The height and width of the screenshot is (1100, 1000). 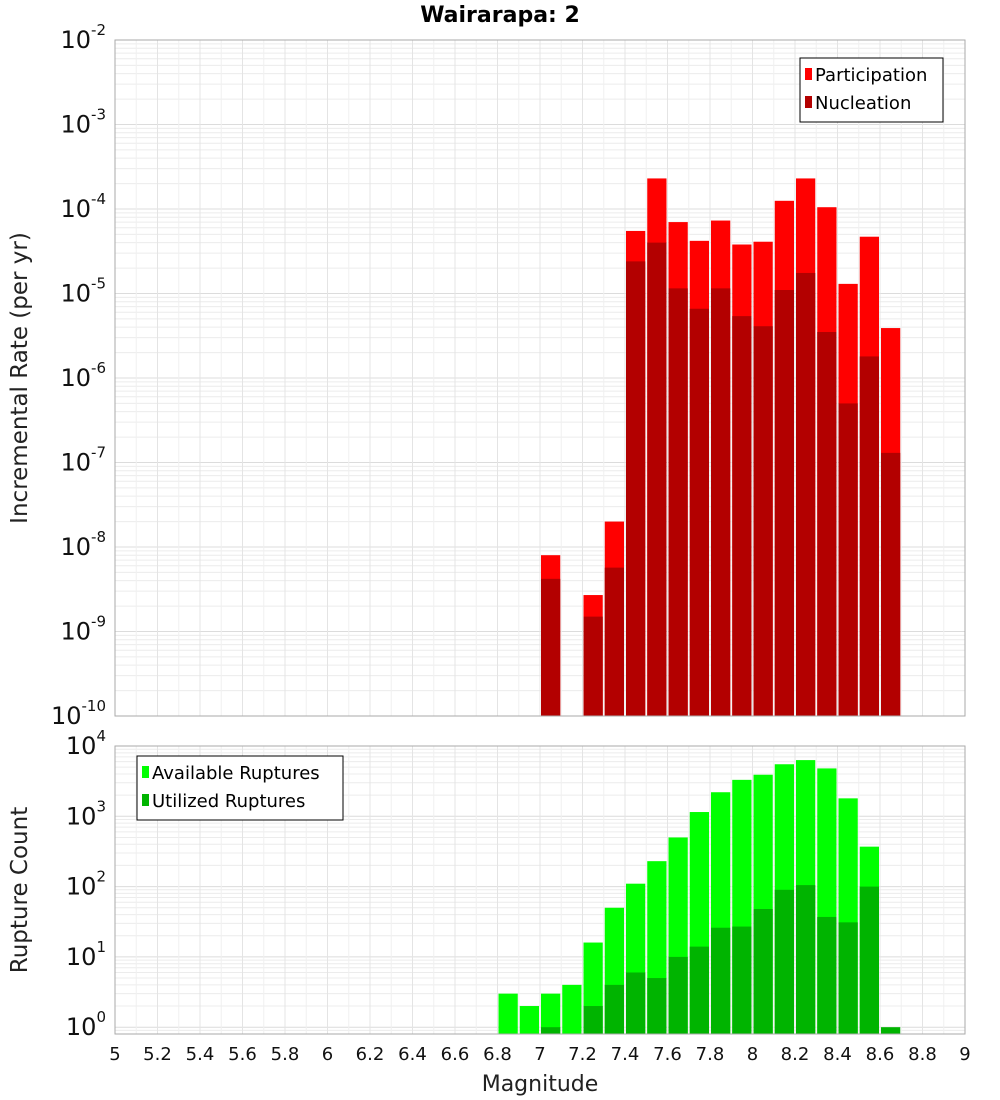 I want to click on x-tick-label: 6, so click(x=327, y=1054).